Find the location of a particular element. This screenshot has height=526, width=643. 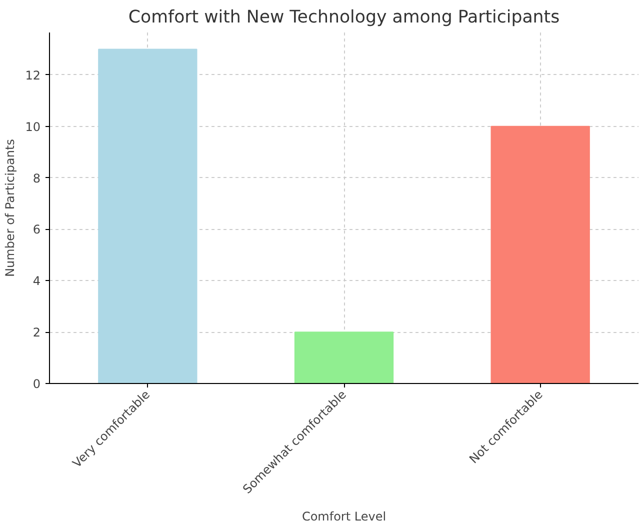

y-tick-label: 6 is located at coordinates (36, 229).